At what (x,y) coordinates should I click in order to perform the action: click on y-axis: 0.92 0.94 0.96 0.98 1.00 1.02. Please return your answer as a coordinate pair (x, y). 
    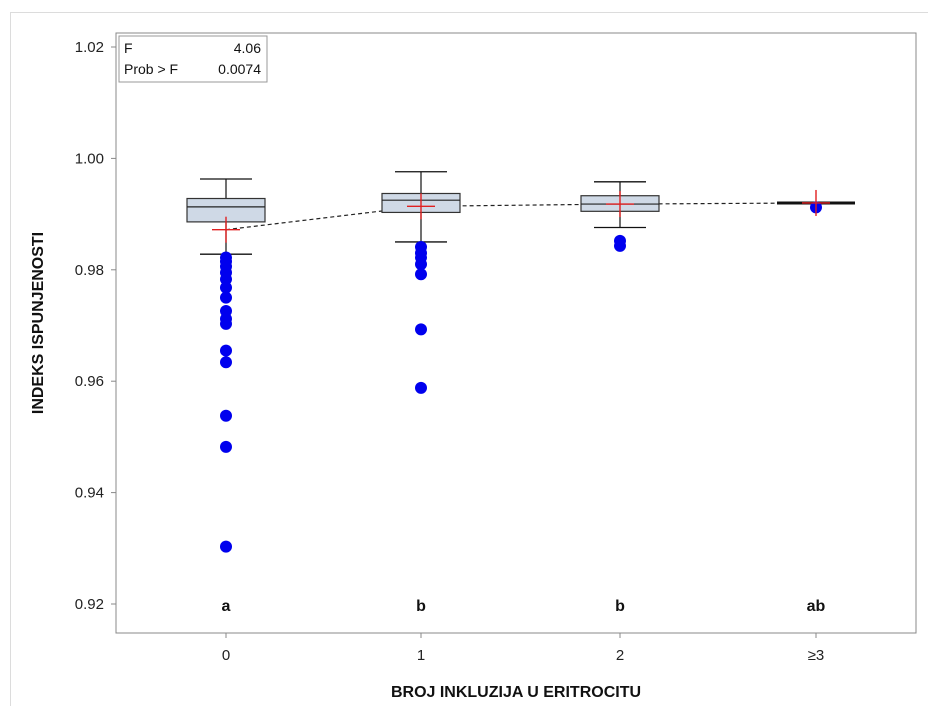
    Looking at the image, I should click on (95, 326).